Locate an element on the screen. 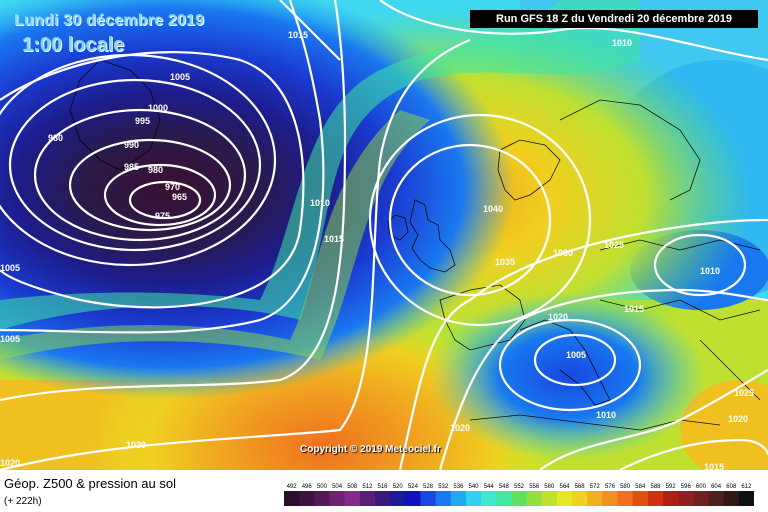 The width and height of the screenshot is (768, 512). legend-tick-label: 592 is located at coordinates (671, 487).